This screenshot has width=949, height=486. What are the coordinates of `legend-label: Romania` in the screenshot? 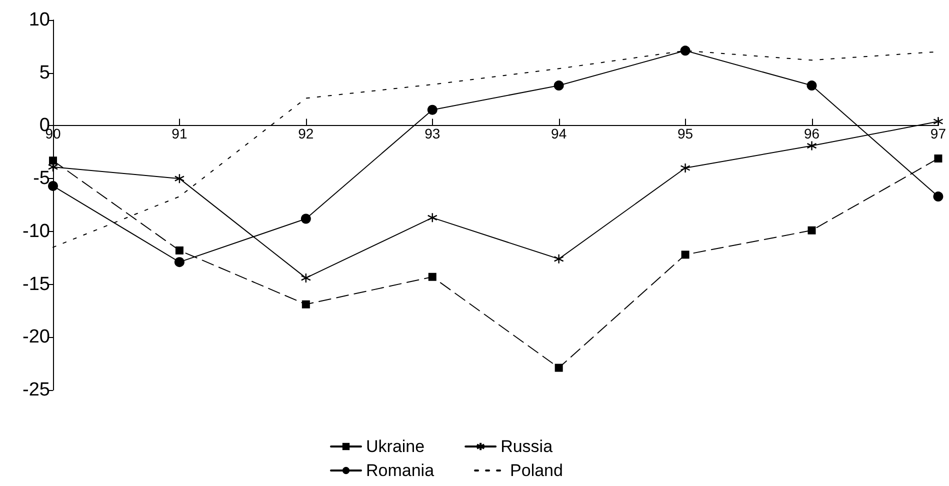 It's located at (400, 470).